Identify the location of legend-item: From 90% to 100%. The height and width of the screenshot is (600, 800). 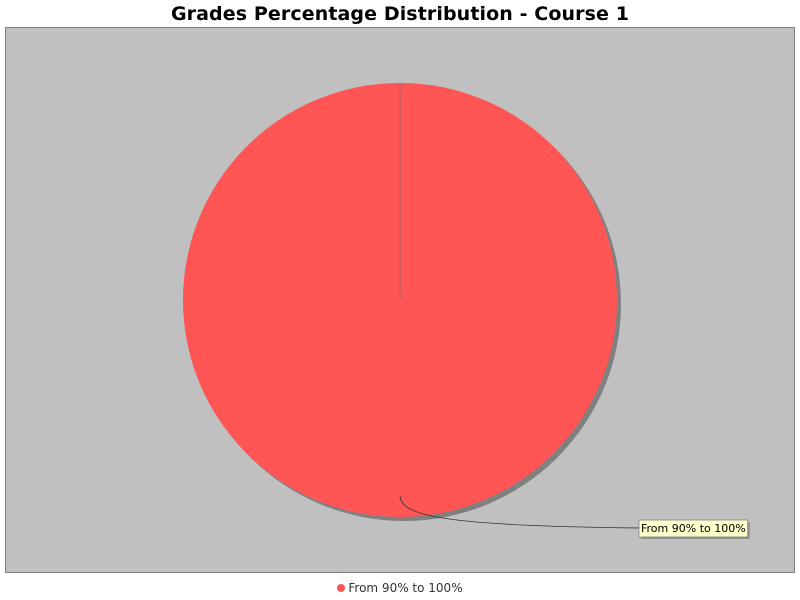
(400, 588).